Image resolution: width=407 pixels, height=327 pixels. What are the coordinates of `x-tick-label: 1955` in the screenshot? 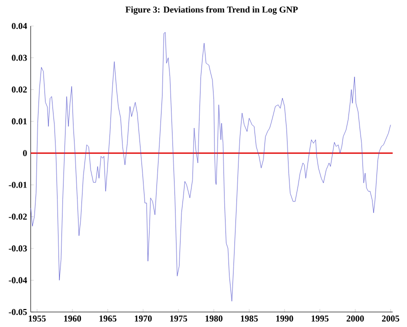 It's located at (37, 319).